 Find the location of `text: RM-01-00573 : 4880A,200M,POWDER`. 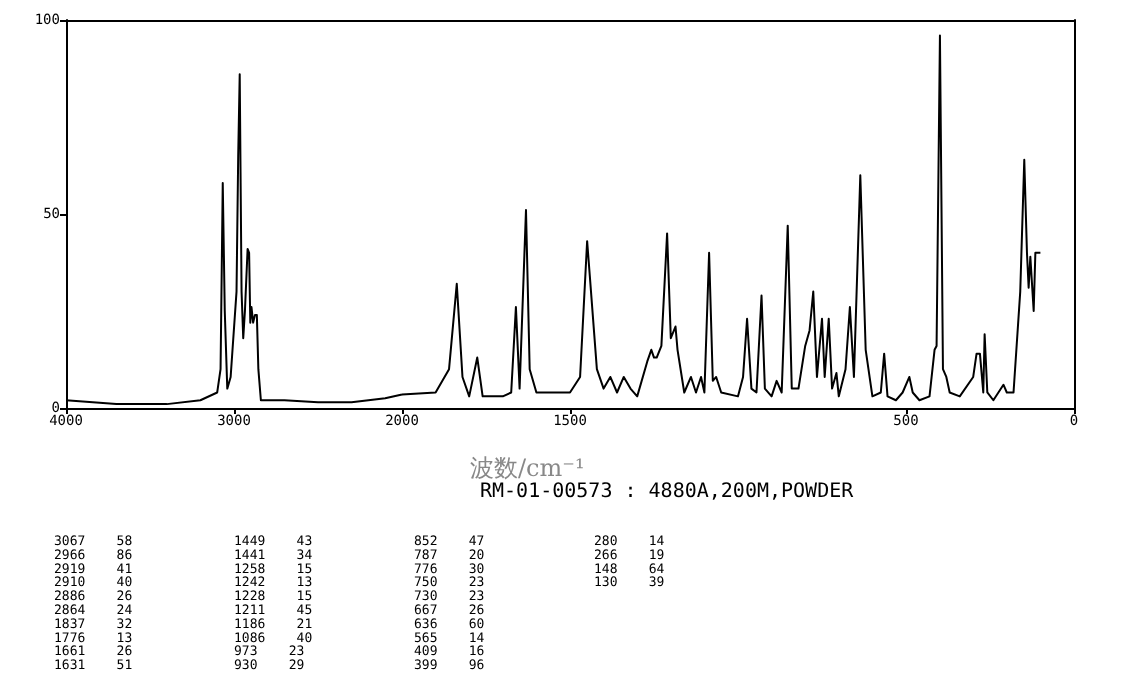

text: RM-01-00573 : 4880A,200M,POWDER is located at coordinates (668, 492).